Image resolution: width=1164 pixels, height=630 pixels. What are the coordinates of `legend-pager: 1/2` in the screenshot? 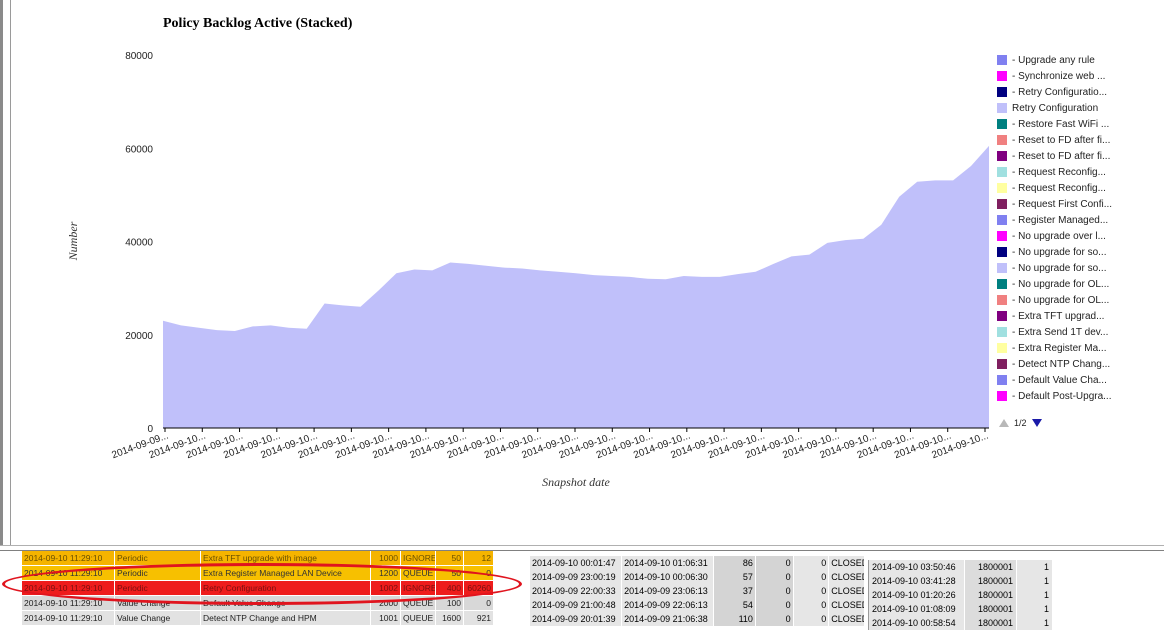 It's located at (1020, 423).